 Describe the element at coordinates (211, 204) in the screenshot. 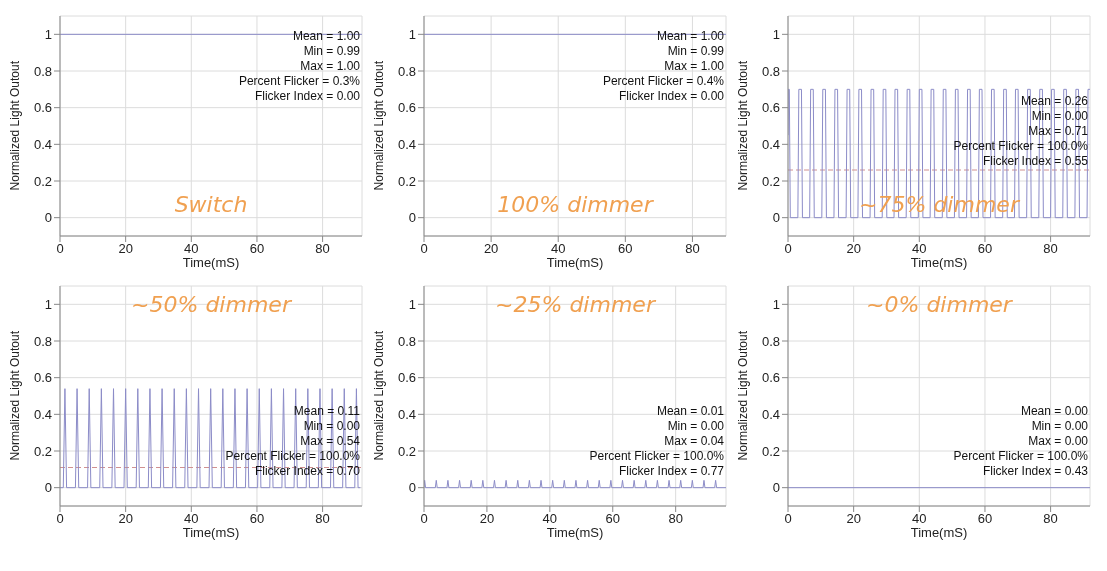

I see `text: Switch` at that location.